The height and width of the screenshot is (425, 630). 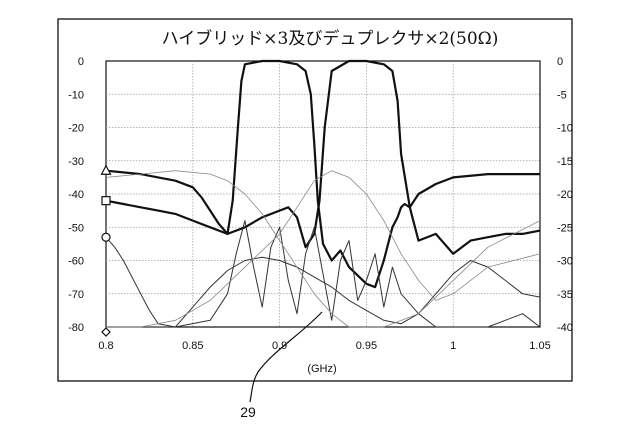 What do you see at coordinates (565, 162) in the screenshot?
I see `right-tick-label: -15` at bounding box center [565, 162].